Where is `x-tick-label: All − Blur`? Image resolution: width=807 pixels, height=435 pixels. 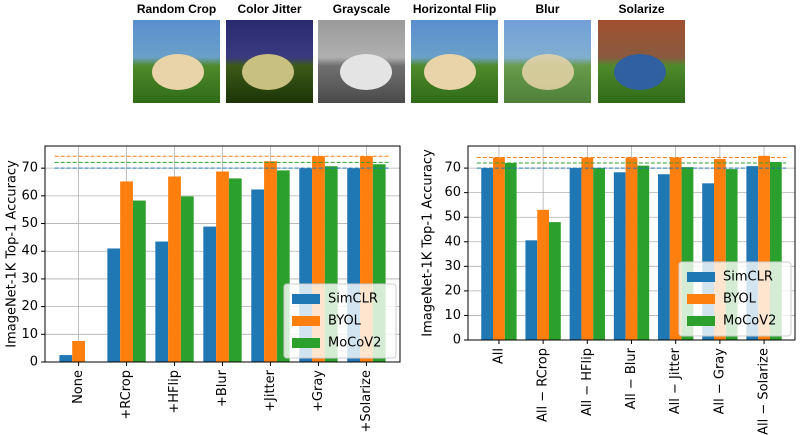
x-tick-label: All − Blur is located at coordinates (631, 378).